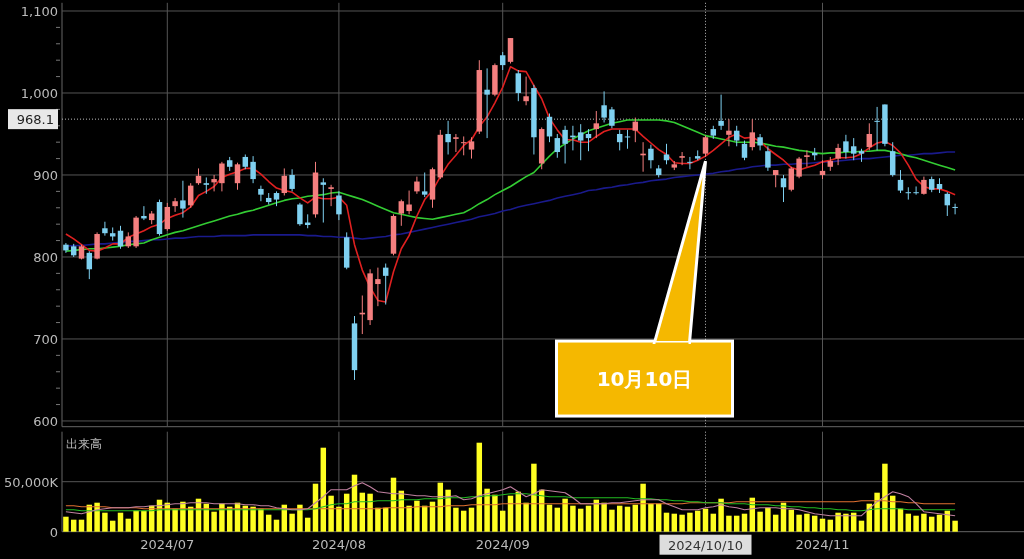 This screenshot has width=1024, height=559. What do you see at coordinates (822, 544) in the screenshot?
I see `x-tick-label: 2024/11` at bounding box center [822, 544].